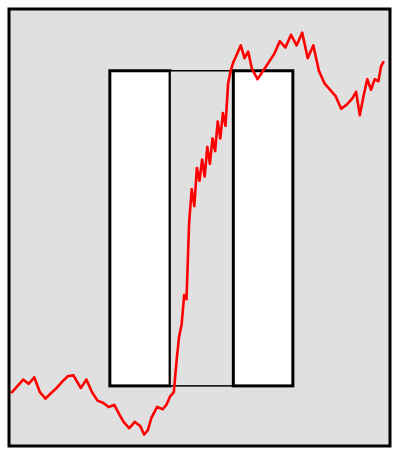  What do you see at coordinates (140, 228) in the screenshot?
I see `left-box` at bounding box center [140, 228].